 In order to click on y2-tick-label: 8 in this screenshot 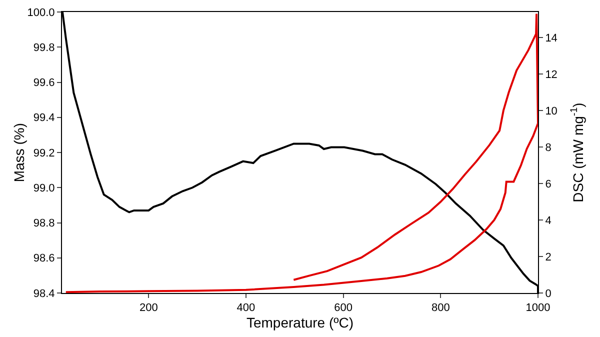, I will do `click(548, 148)`.